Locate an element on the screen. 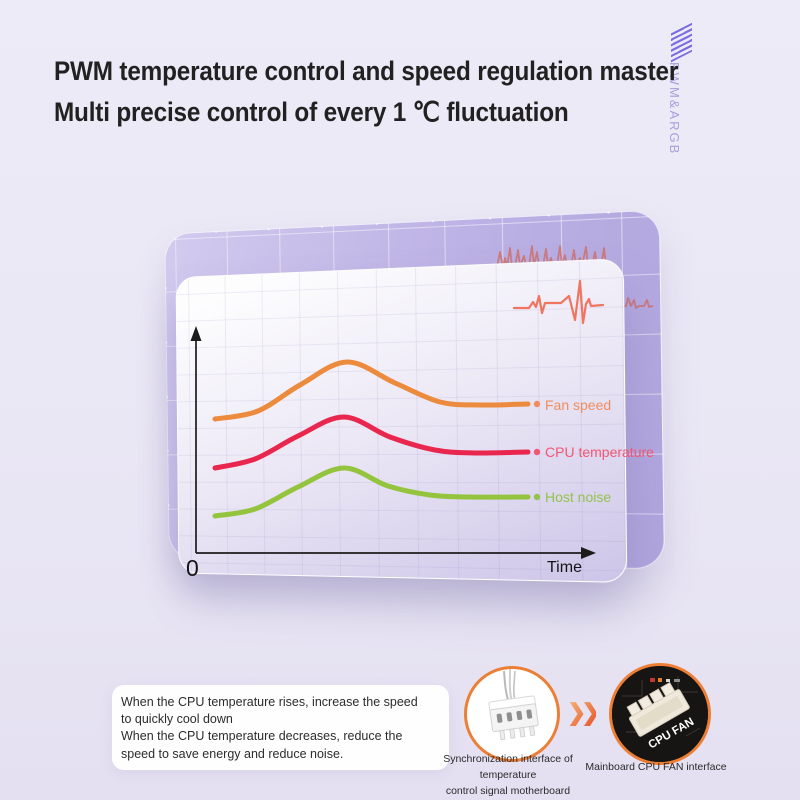  fan-connector-photo is located at coordinates (512, 714).